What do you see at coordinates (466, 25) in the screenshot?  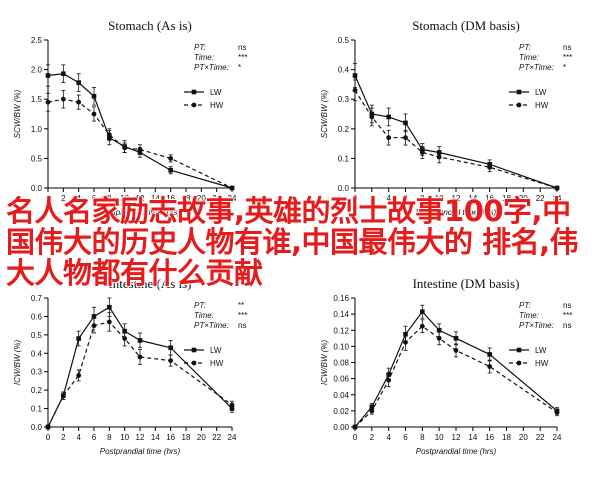 I see `chart-title: Stomach (DM basis)` at bounding box center [466, 25].